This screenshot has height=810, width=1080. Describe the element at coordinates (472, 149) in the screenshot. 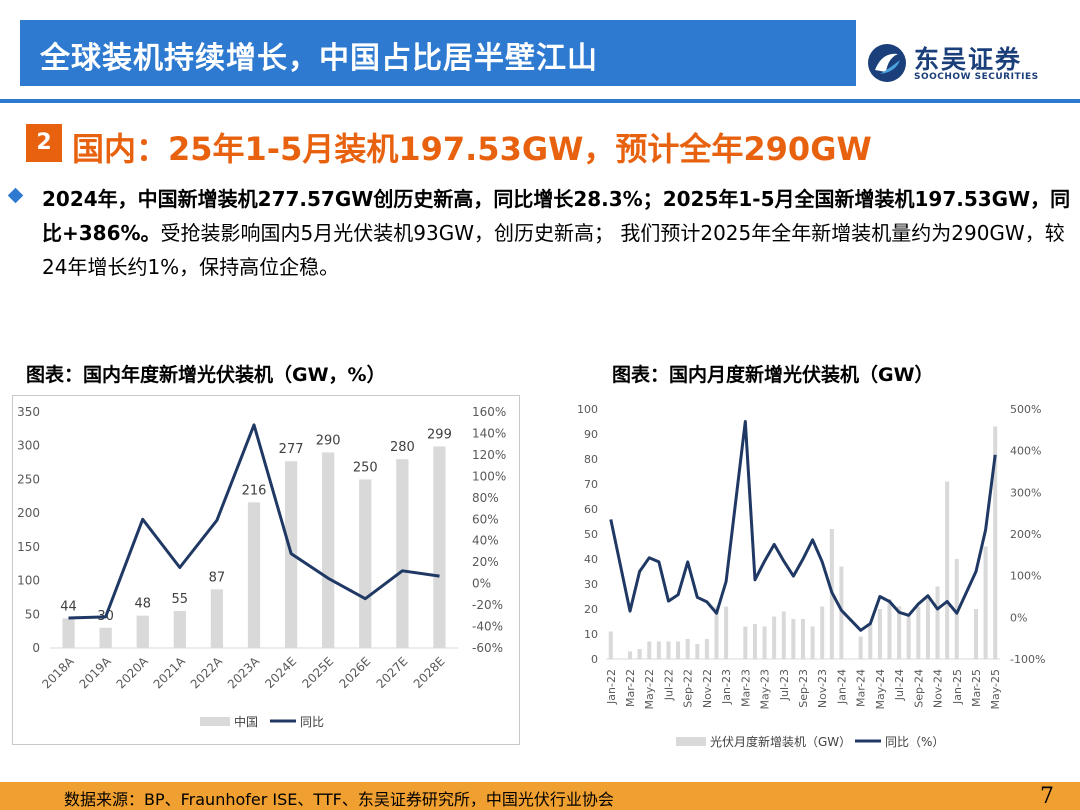

I see `section-heading: 国内：25年1-5月装机197.53GW，预计全年290GW` at that location.